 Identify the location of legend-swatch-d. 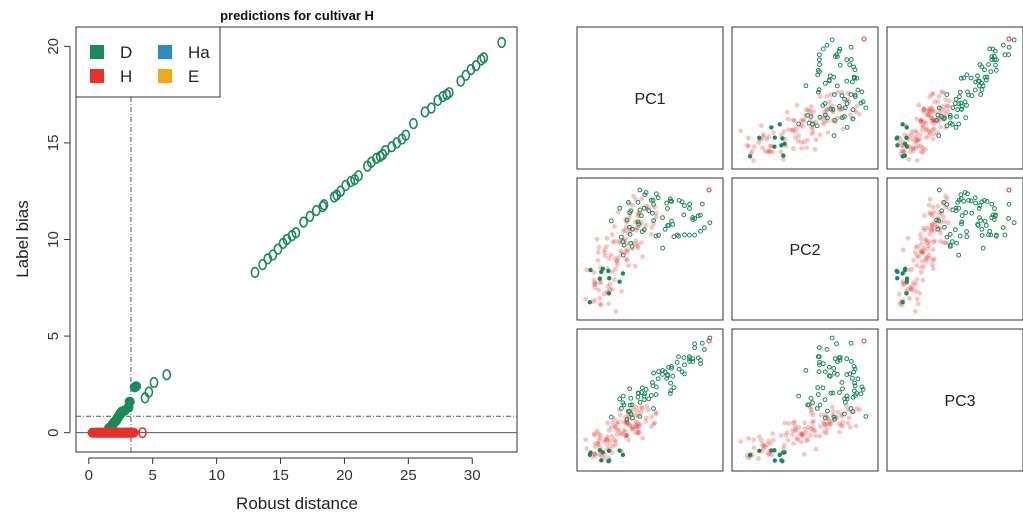
(97, 52).